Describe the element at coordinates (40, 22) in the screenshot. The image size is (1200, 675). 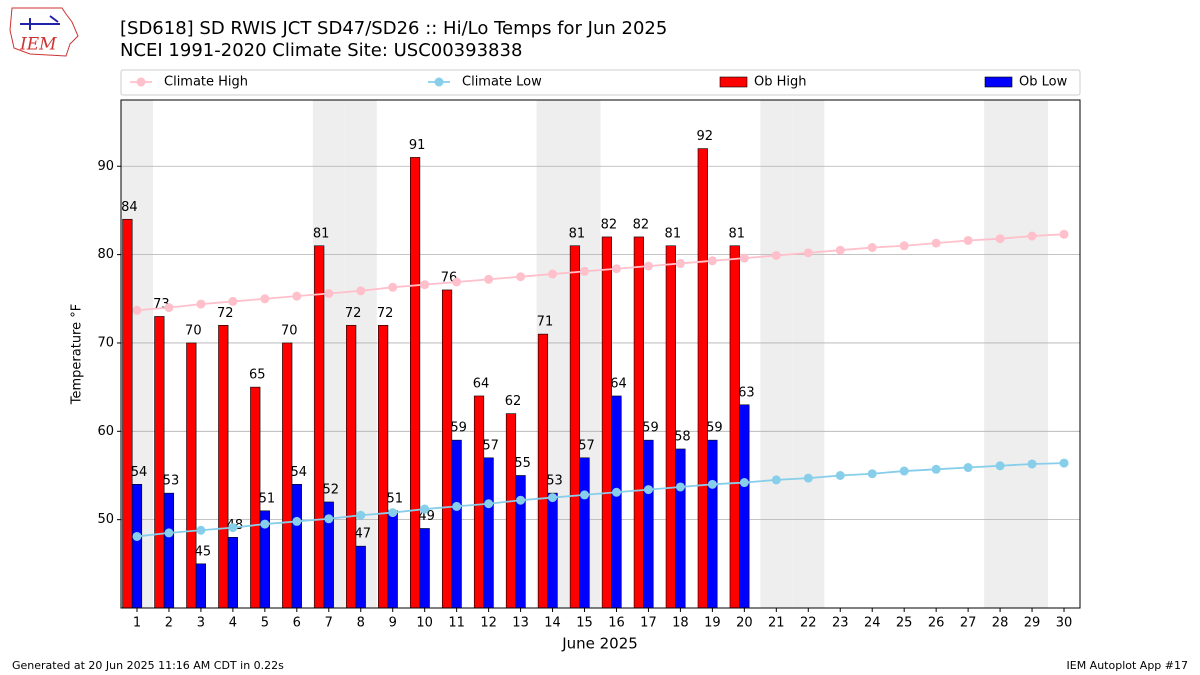
I see `logo-mark` at that location.